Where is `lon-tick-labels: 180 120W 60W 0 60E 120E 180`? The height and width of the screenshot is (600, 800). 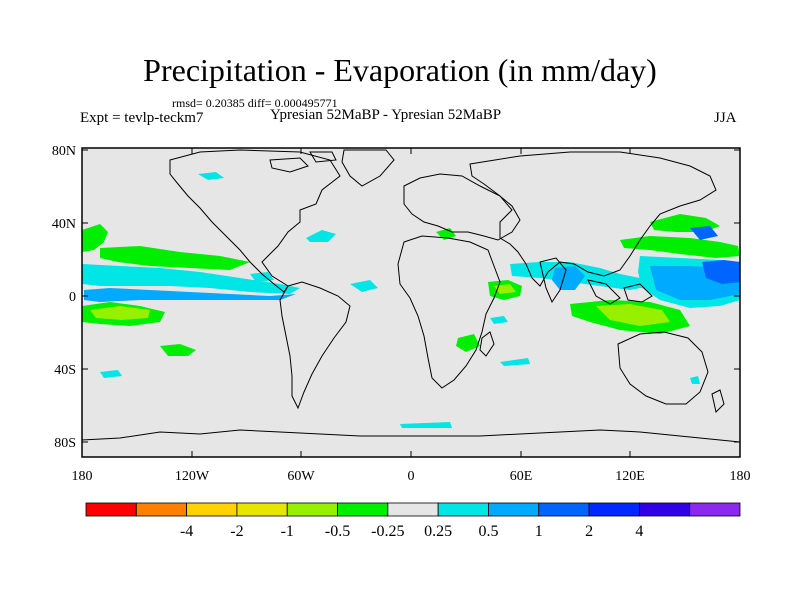
lon-tick-labels: 180 120W 60W 0 60E 120E 180 is located at coordinates (411, 476).